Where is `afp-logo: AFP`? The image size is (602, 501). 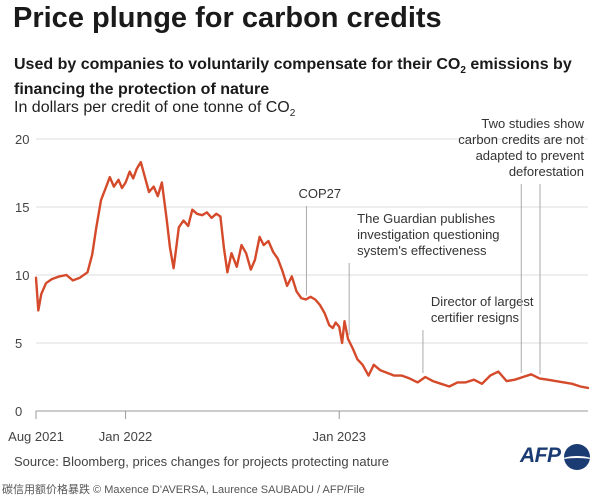 afp-logo: AFP is located at coordinates (556, 458).